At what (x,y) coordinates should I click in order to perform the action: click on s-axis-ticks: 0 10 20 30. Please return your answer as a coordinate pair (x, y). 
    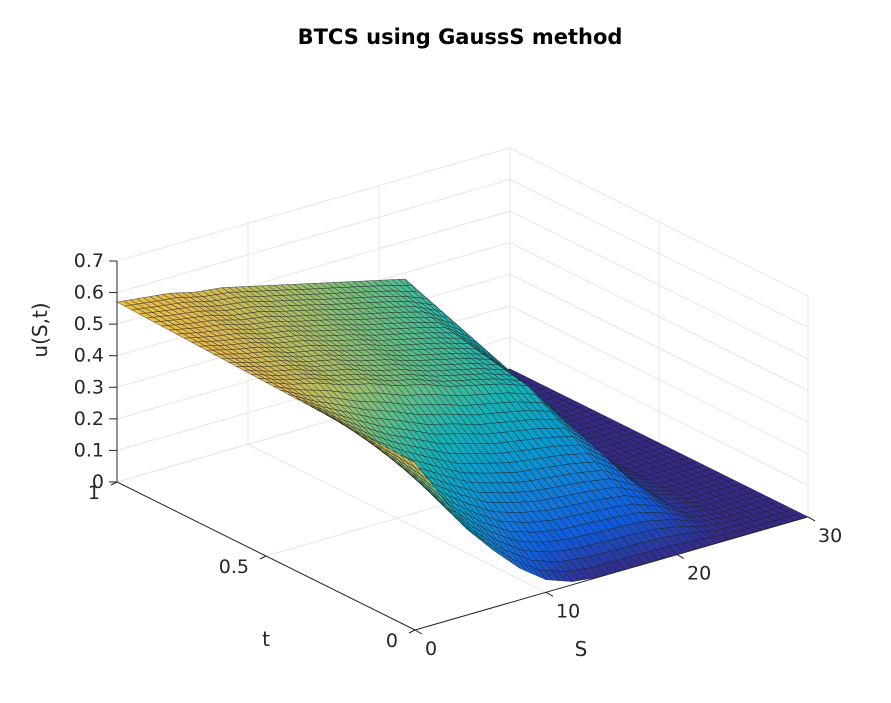
    Looking at the image, I should click on (628, 588).